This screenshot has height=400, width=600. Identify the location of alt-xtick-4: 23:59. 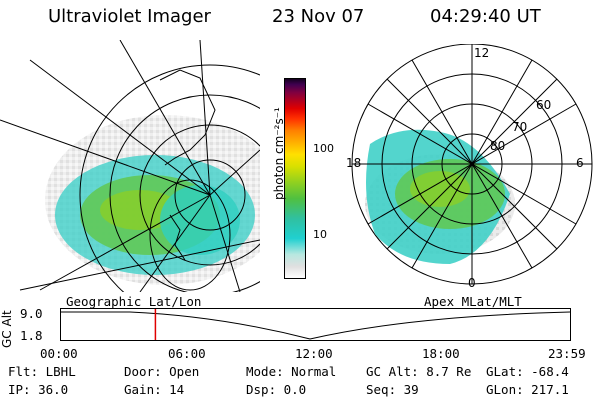
(567, 353).